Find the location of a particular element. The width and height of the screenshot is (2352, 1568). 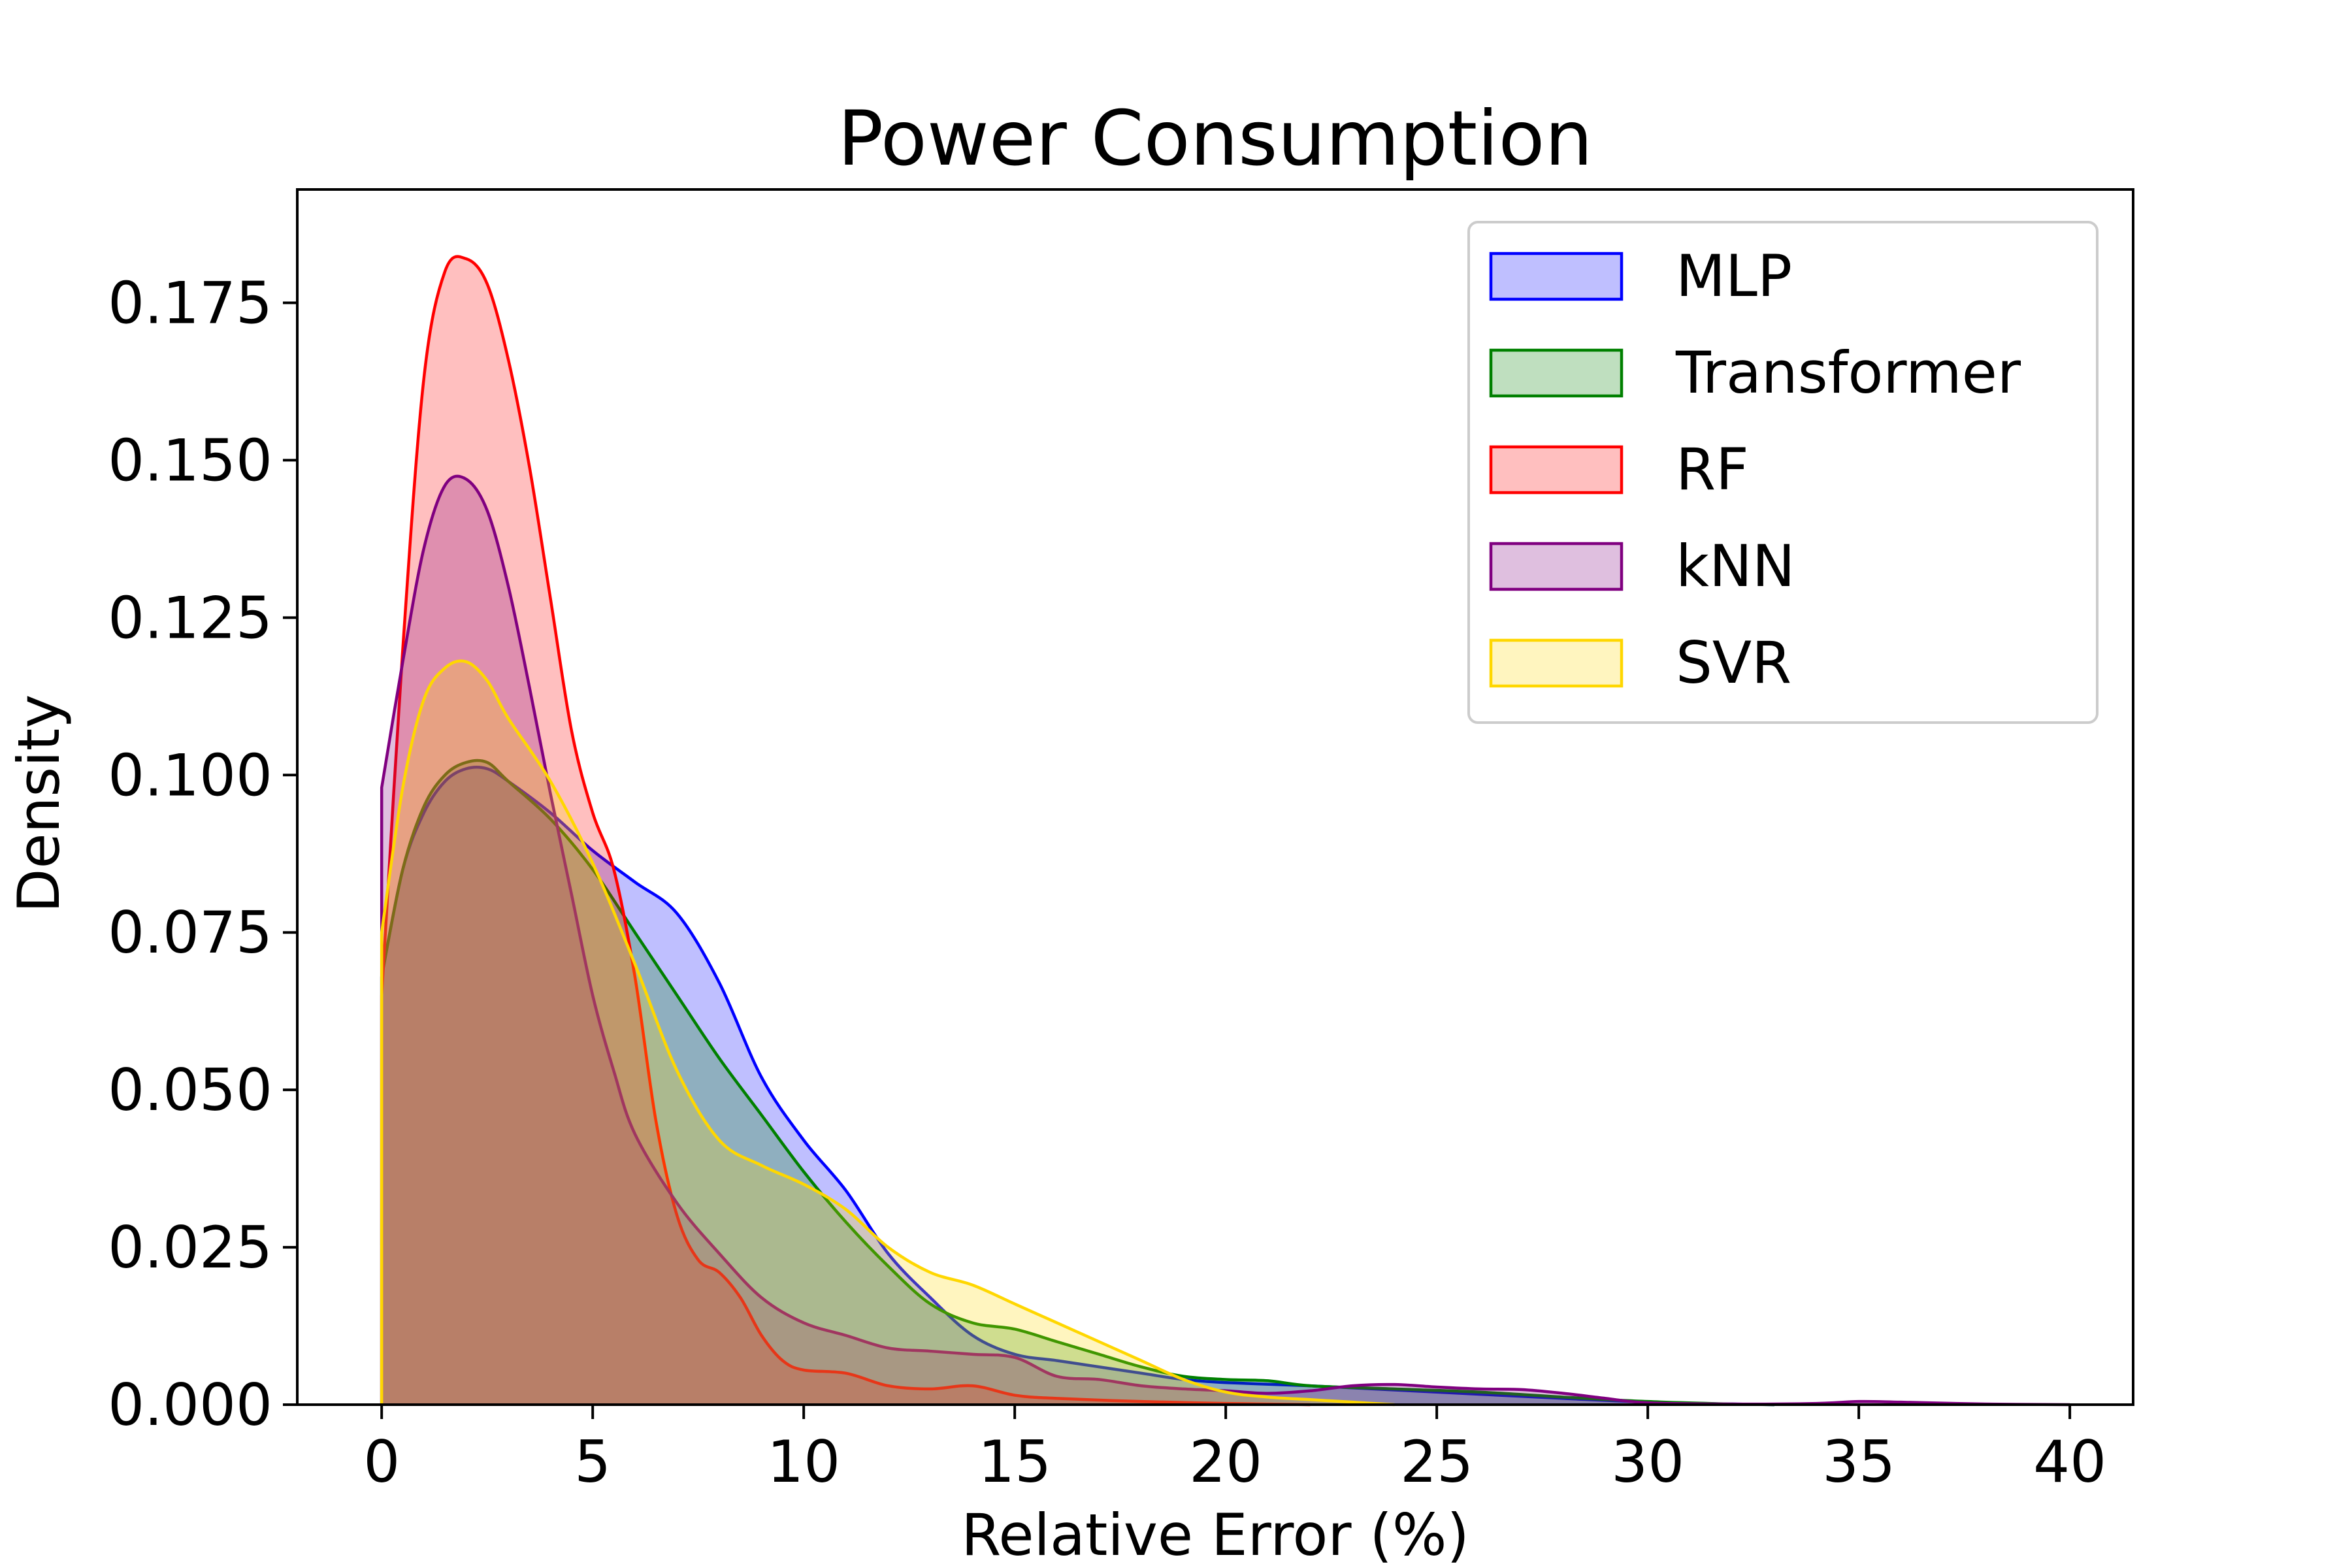

y-axis: 0.000 0.025 0.050 0.075 0.100 0.125 0.150 0.175 is located at coordinates (202, 854).